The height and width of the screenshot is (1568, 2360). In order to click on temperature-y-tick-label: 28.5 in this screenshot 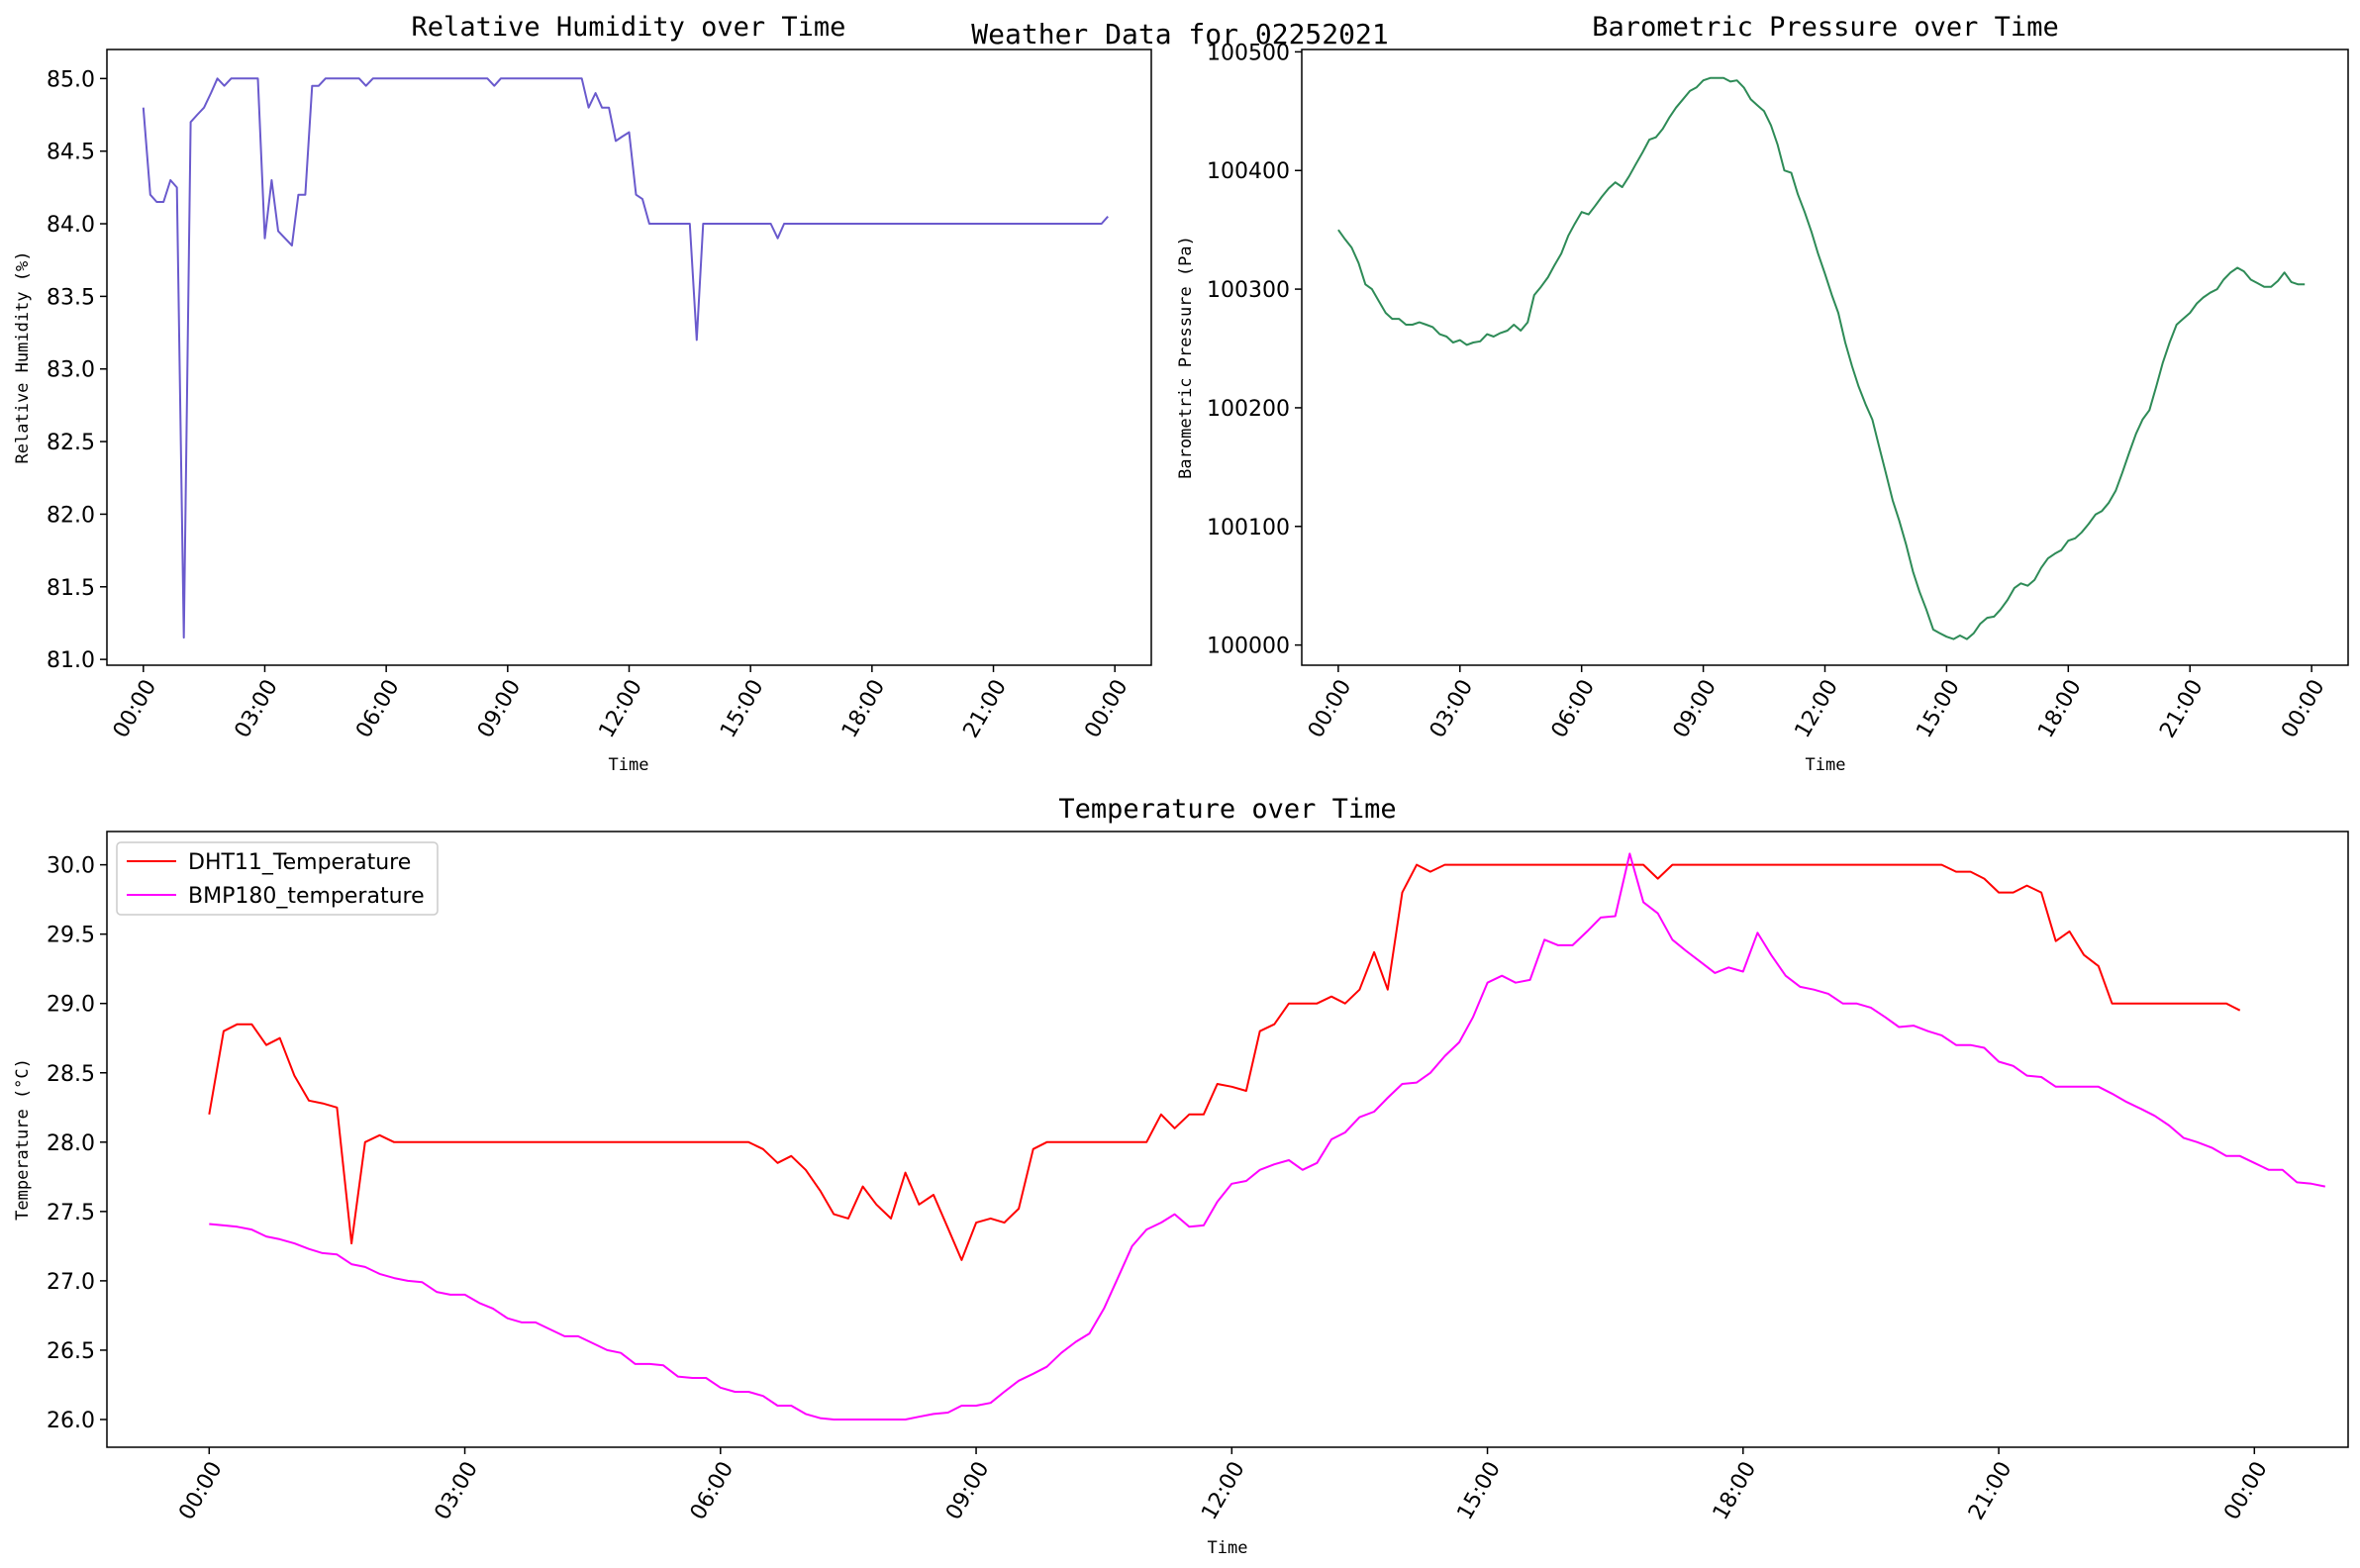, I will do `click(71, 1074)`.